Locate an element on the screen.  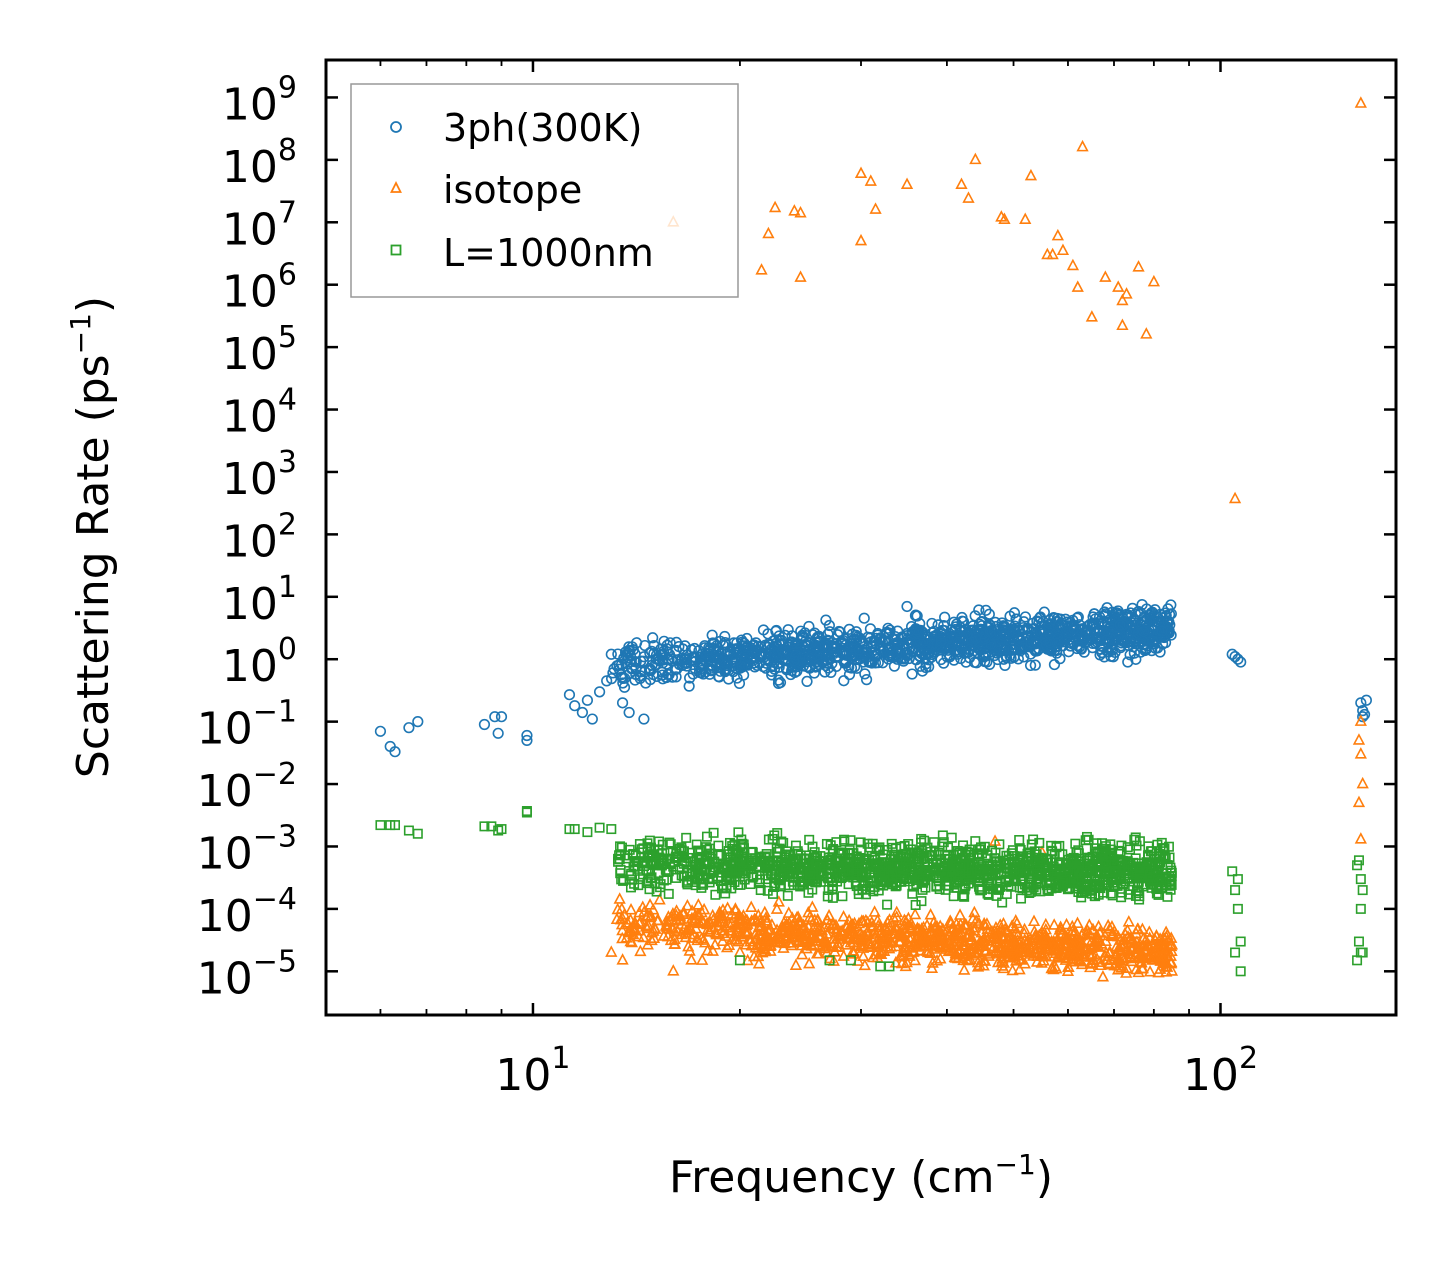
y-tick-label-exp: 8 is located at coordinates (287, 150).